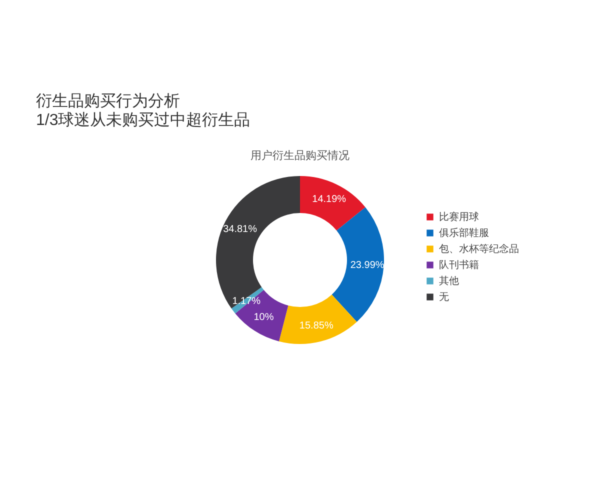 This screenshot has width=600, height=480. I want to click on data-label: 23.99%, so click(367, 266).